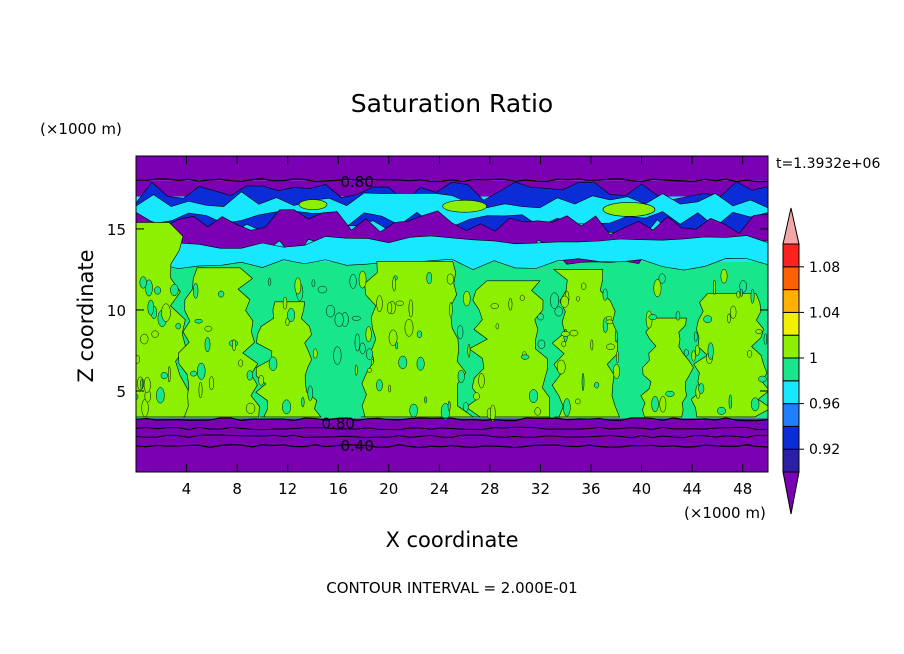 The height and width of the screenshot is (654, 904). What do you see at coordinates (824, 268) in the screenshot?
I see `colorbar-tick-label: 1.08` at bounding box center [824, 268].